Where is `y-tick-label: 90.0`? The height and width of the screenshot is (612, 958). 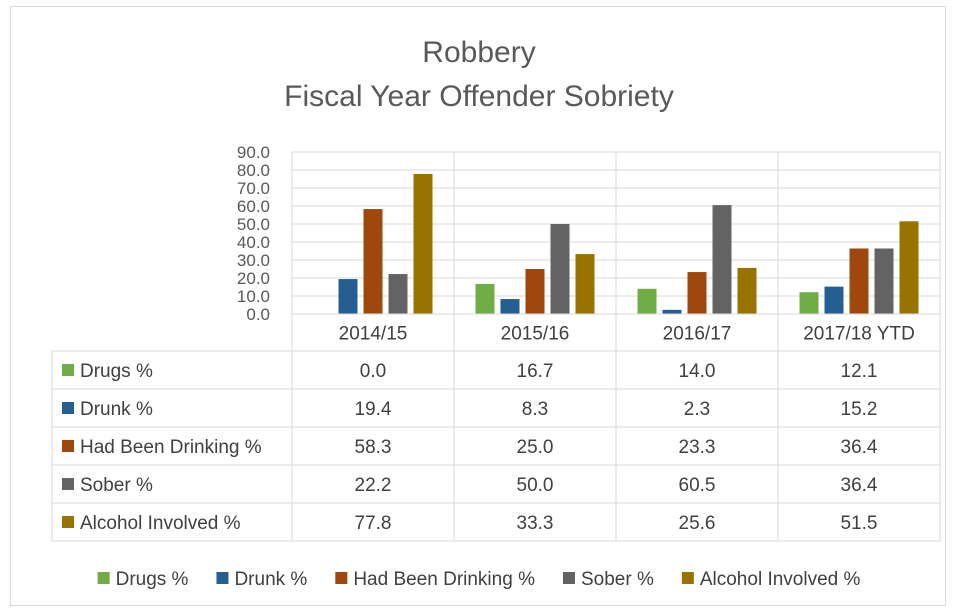 y-tick-label: 90.0 is located at coordinates (253, 152).